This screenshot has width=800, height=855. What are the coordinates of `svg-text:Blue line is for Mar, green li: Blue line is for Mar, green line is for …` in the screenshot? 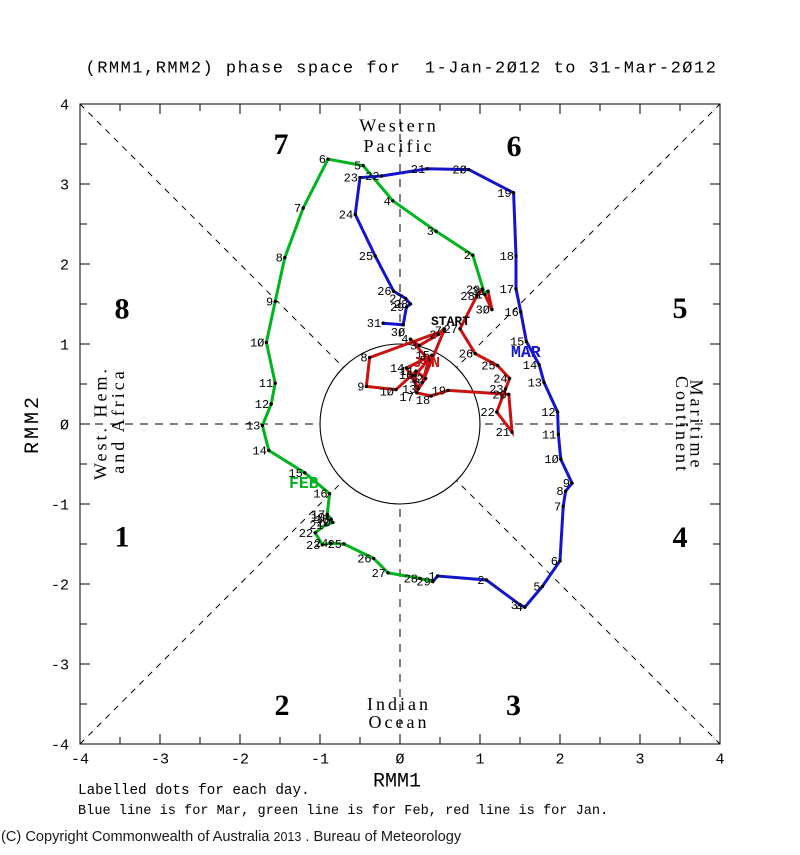 It's located at (343, 811).